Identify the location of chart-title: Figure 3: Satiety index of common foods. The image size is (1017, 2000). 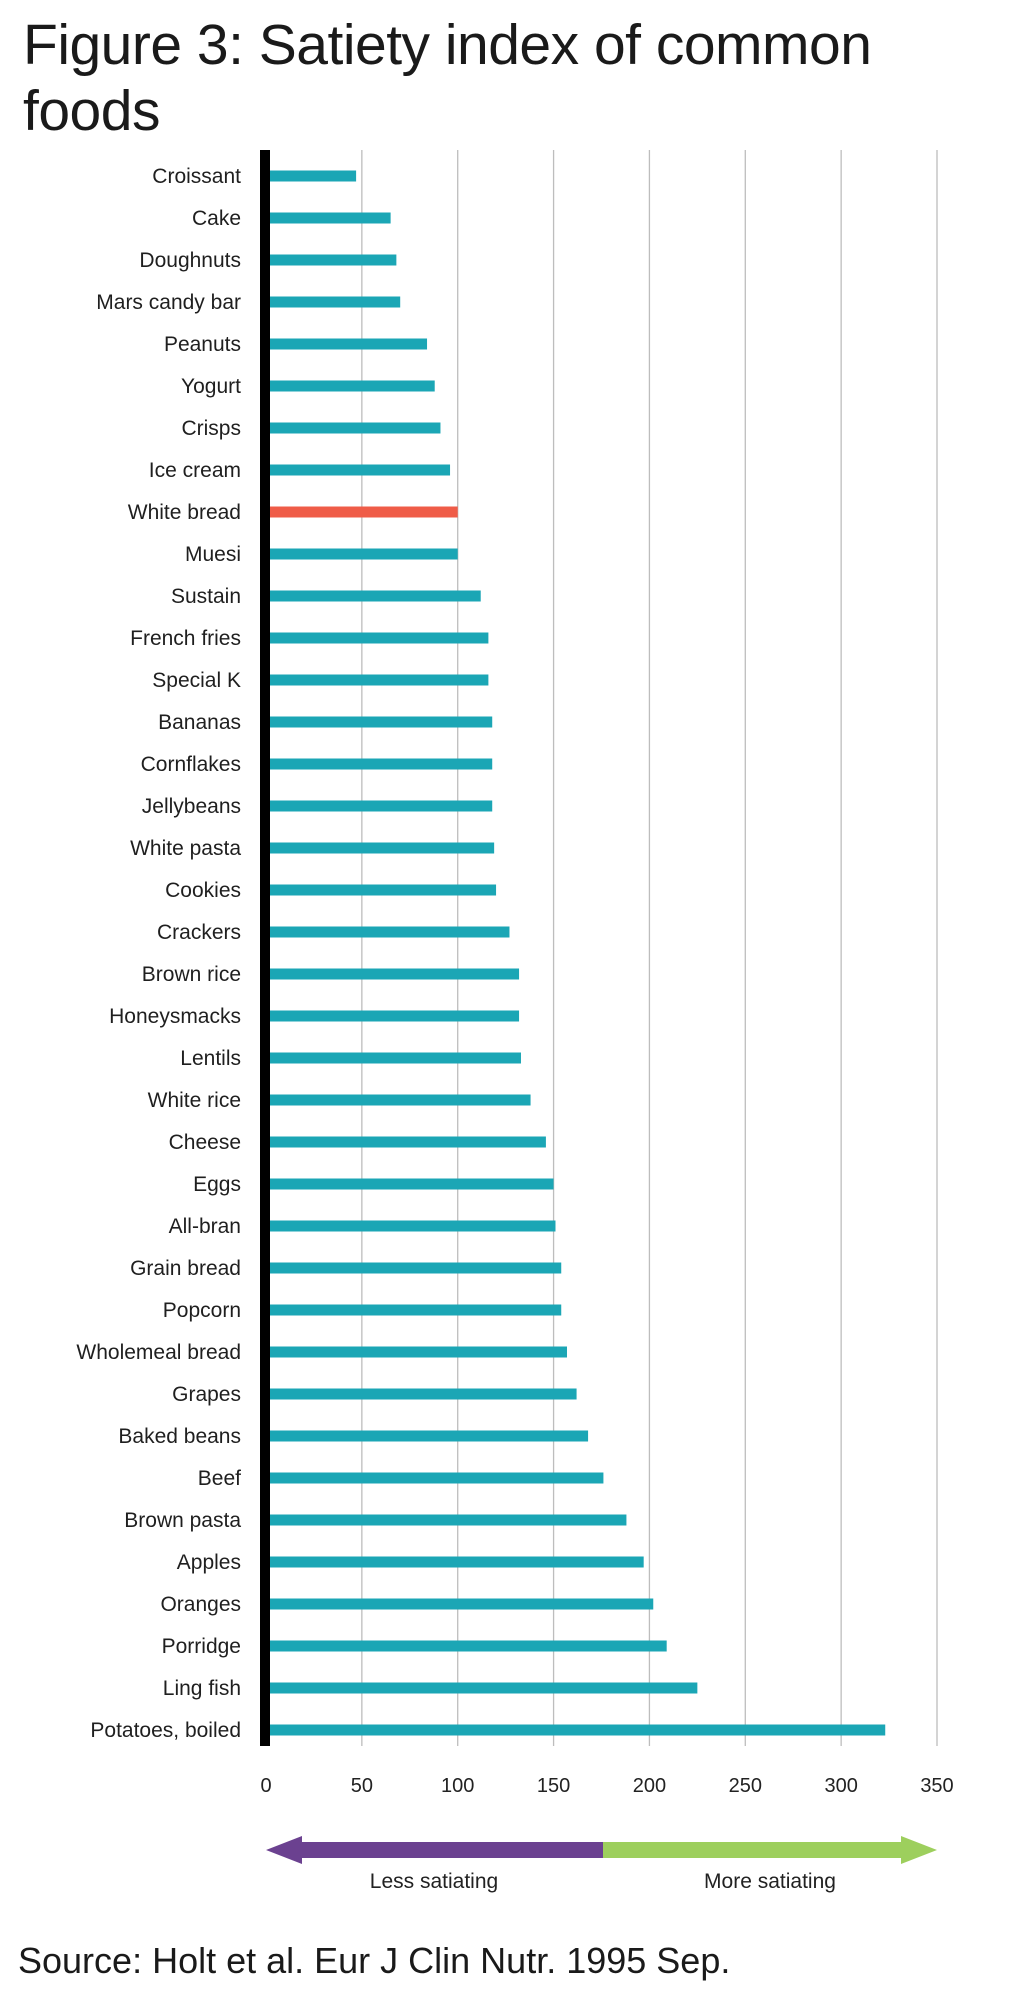
(447, 78).